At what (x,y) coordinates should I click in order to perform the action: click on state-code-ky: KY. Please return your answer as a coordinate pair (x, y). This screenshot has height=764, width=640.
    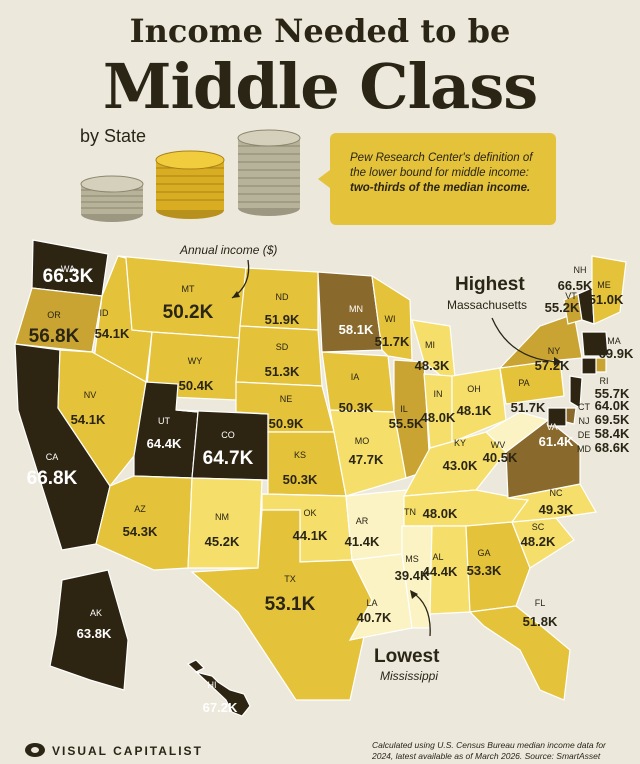
    Looking at the image, I should click on (460, 443).